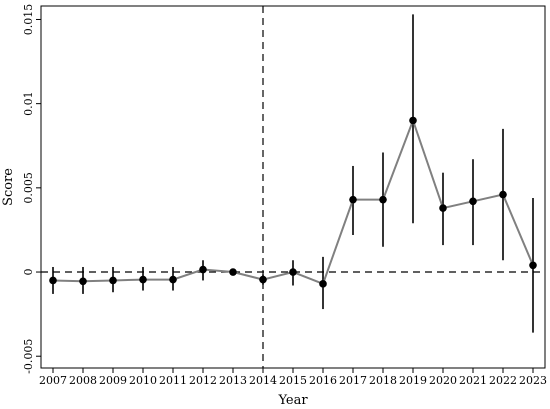  What do you see at coordinates (28, 188) in the screenshot?
I see `y-tick-label: 0.005` at bounding box center [28, 188].